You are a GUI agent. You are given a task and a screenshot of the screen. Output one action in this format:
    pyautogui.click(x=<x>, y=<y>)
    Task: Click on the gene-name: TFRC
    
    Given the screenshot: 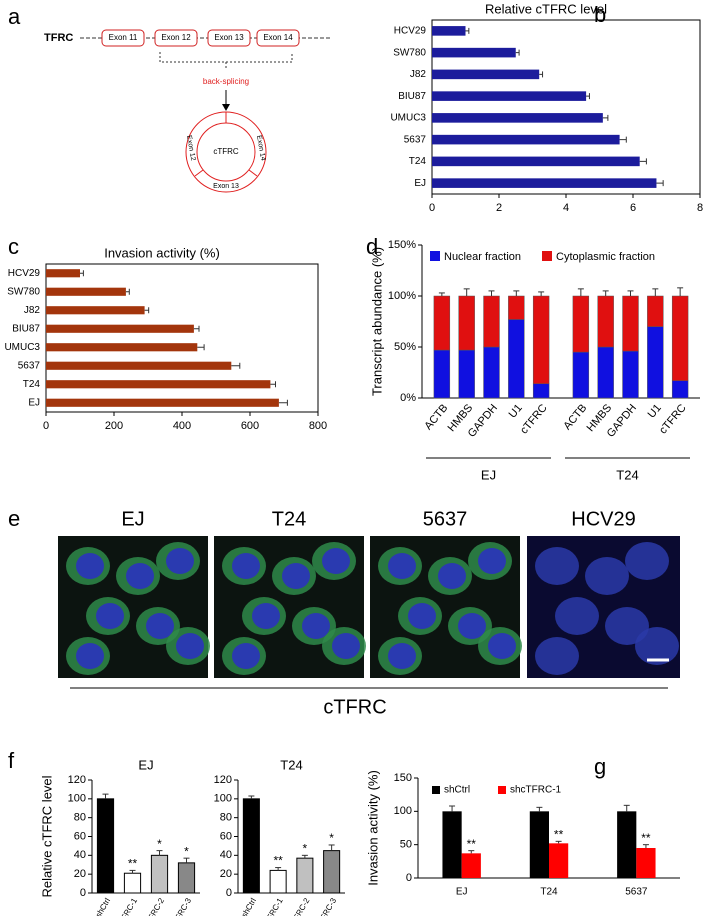 What is the action you would take?
    pyautogui.click(x=58, y=38)
    